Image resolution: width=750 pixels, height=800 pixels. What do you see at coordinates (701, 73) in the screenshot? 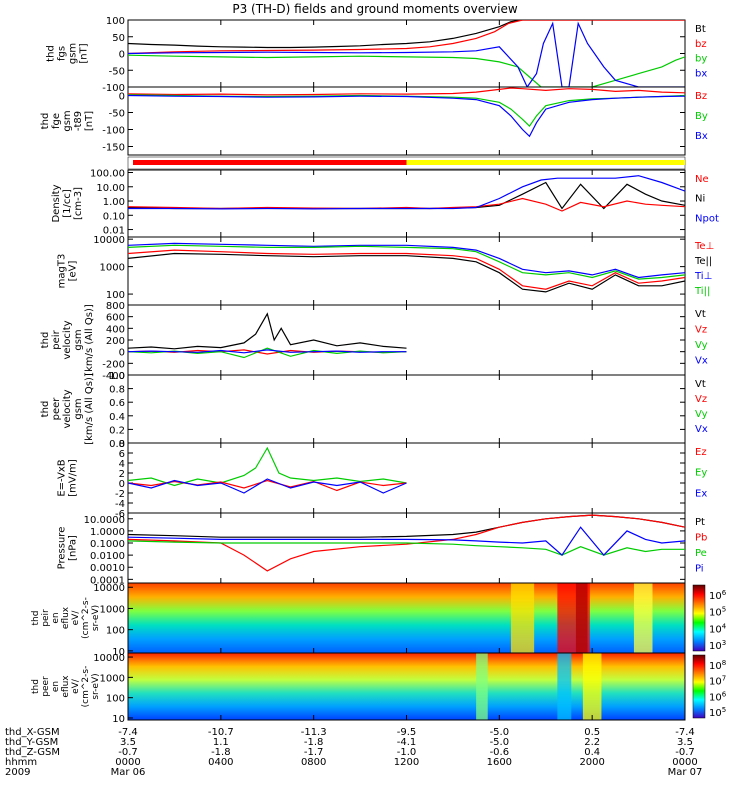
I see `legend-fgs-bx: bx` at bounding box center [701, 73].